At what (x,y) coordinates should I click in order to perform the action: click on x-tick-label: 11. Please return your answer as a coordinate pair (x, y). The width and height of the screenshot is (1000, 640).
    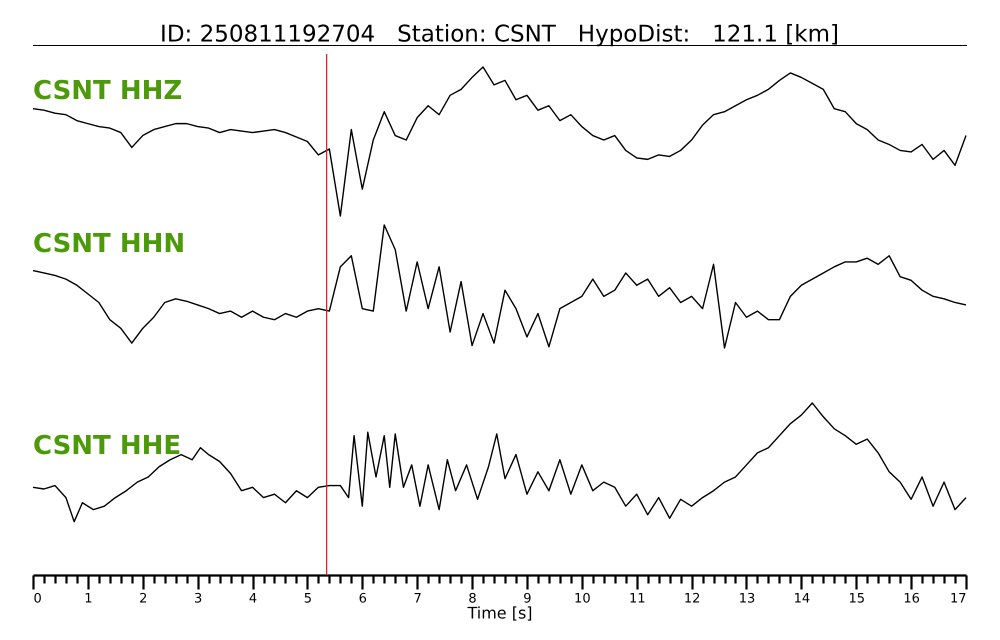
    Looking at the image, I should click on (637, 599).